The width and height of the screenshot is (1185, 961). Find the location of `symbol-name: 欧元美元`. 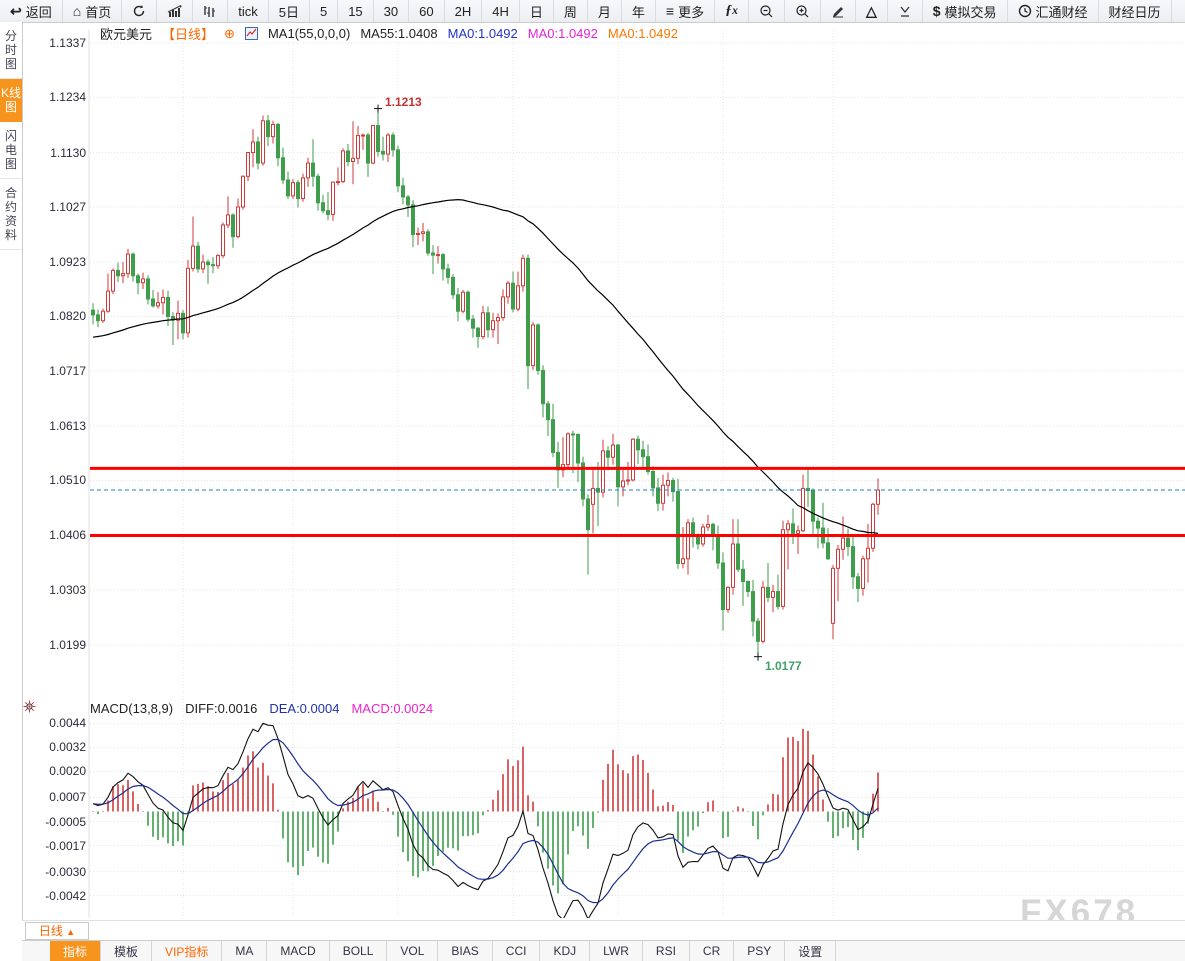

symbol-name: 欧元美元 is located at coordinates (126, 34).